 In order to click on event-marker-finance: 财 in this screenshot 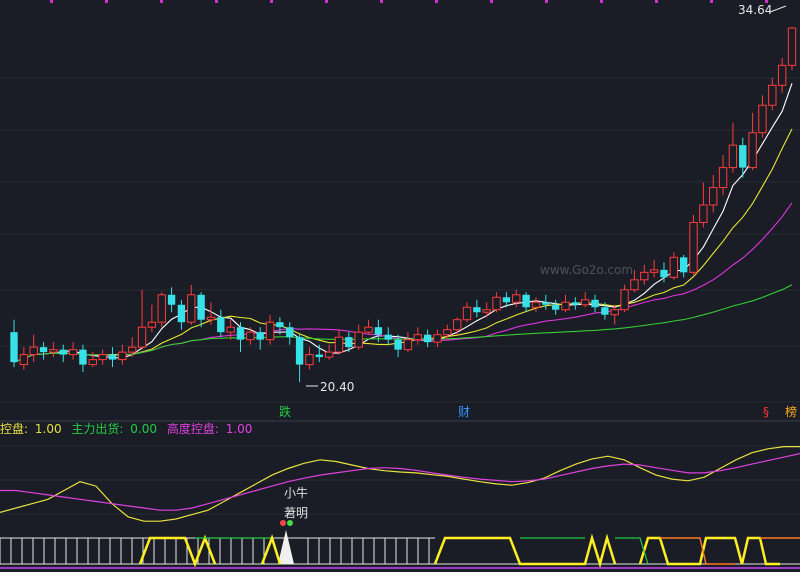, I will do `click(464, 412)`.